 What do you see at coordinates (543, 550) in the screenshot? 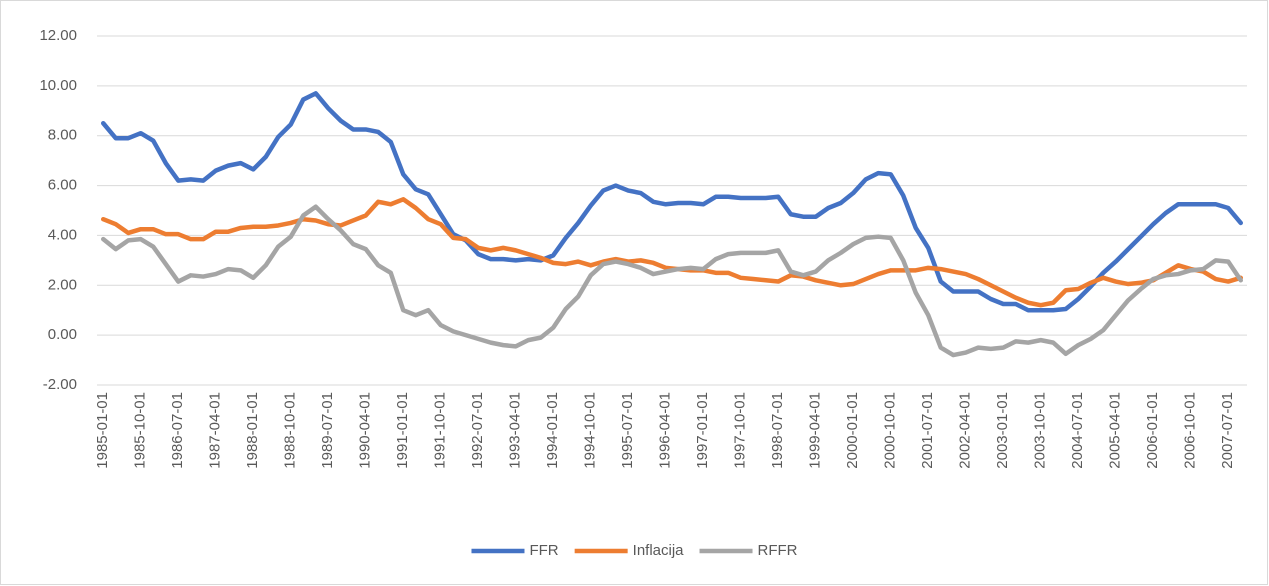
I see `legend-label: FFR` at bounding box center [543, 550].